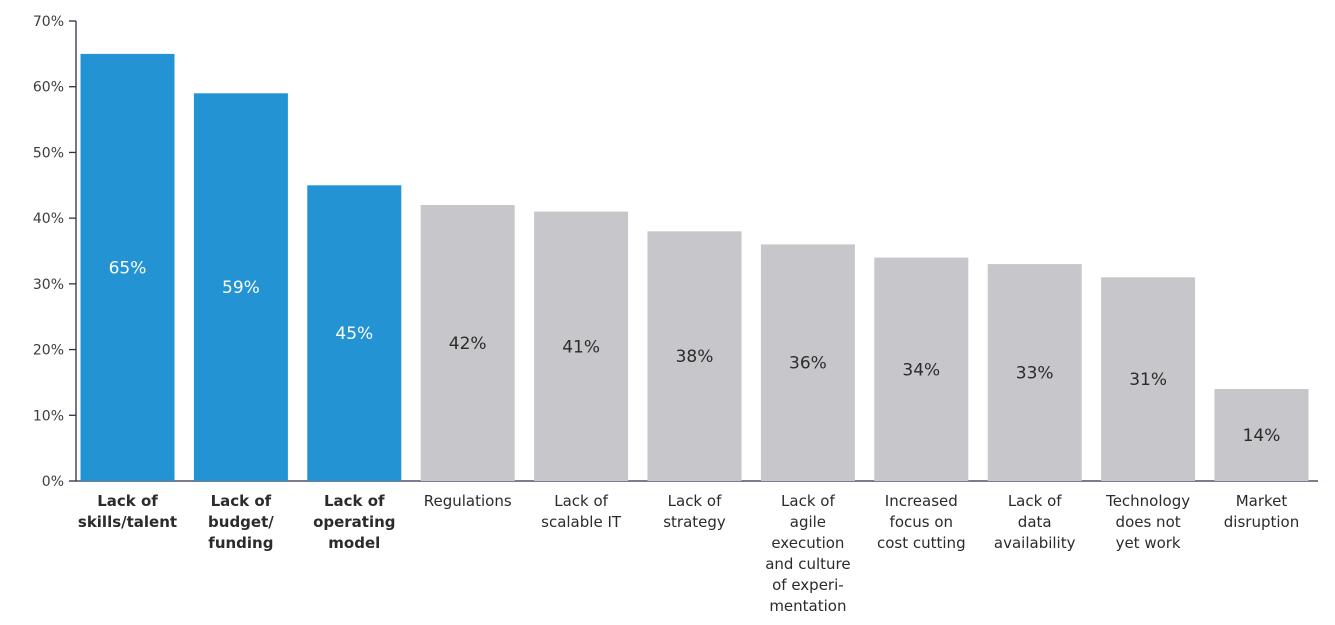  What do you see at coordinates (48, 285) in the screenshot?
I see `y-tick-label: 30%` at bounding box center [48, 285].